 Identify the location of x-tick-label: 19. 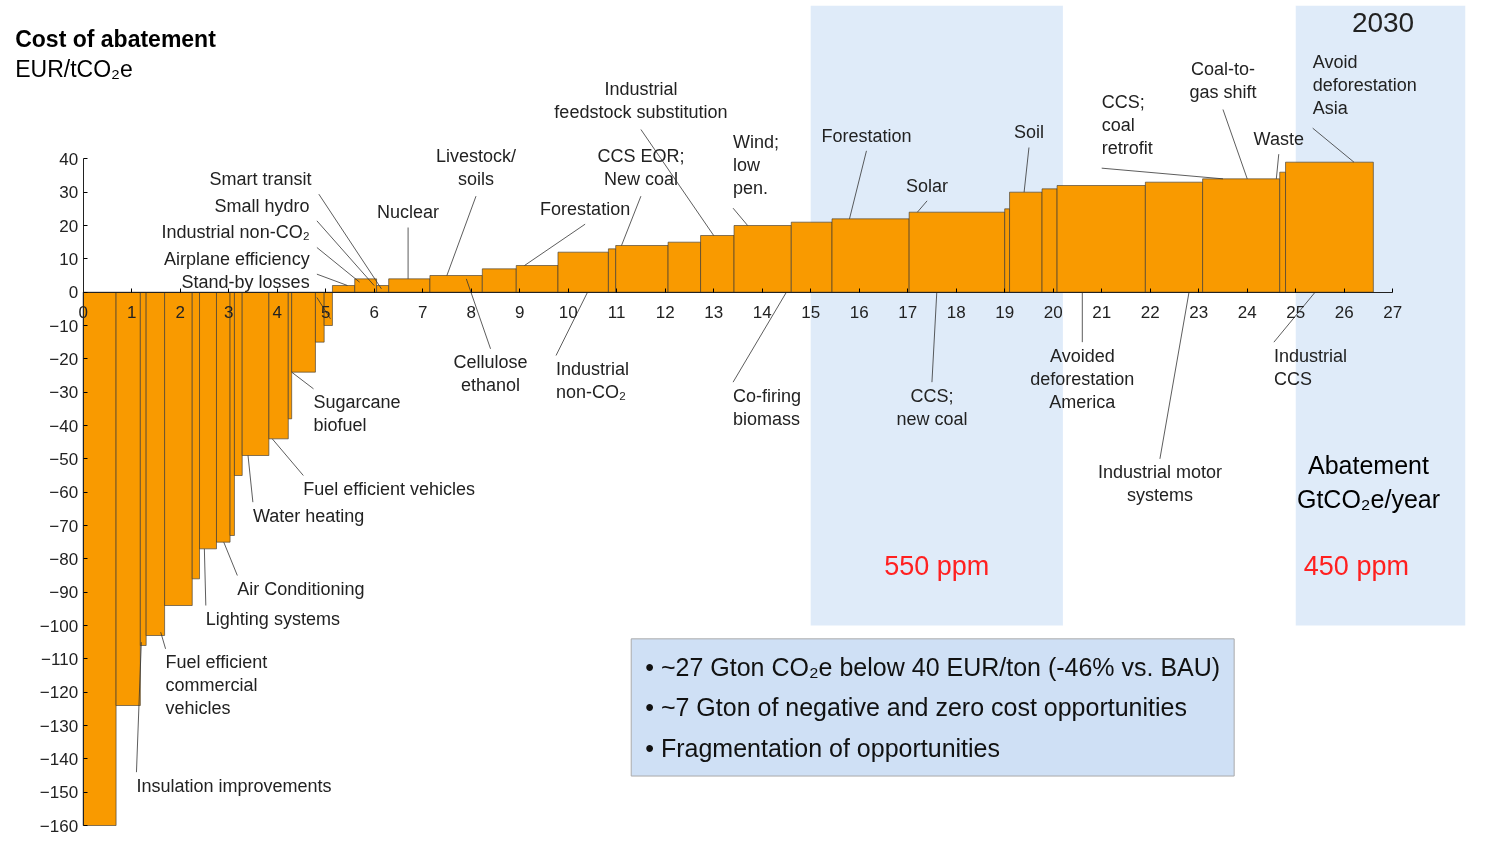
(1005, 313).